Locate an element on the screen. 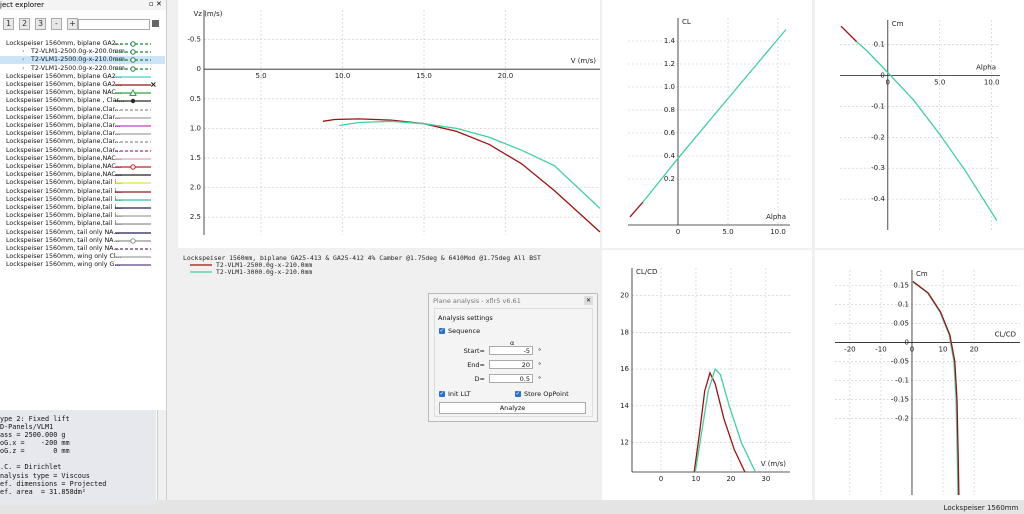  toolbar-button: 1 is located at coordinates (8, 24).